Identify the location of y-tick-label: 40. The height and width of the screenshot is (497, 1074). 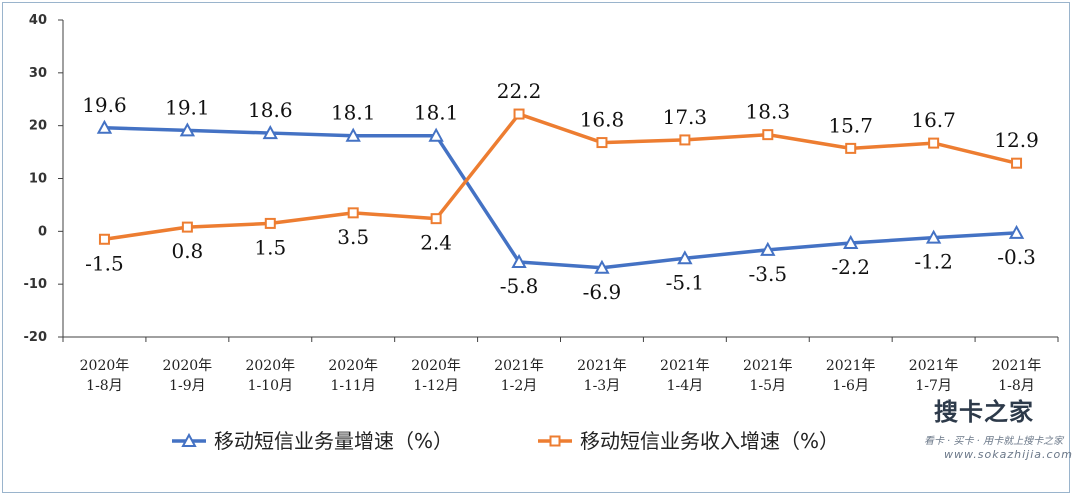
(38, 20).